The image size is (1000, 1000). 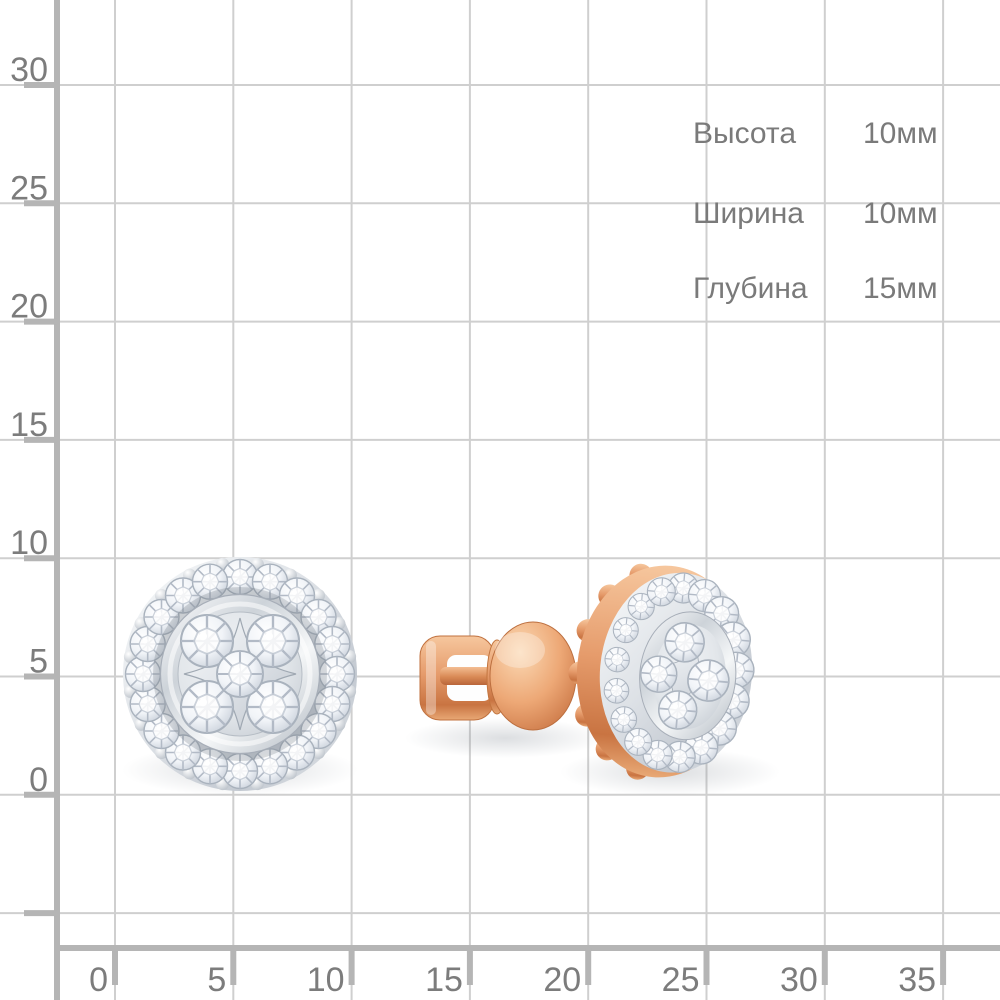 What do you see at coordinates (444, 980) in the screenshot?
I see `x-axis-tick-label: 15` at bounding box center [444, 980].